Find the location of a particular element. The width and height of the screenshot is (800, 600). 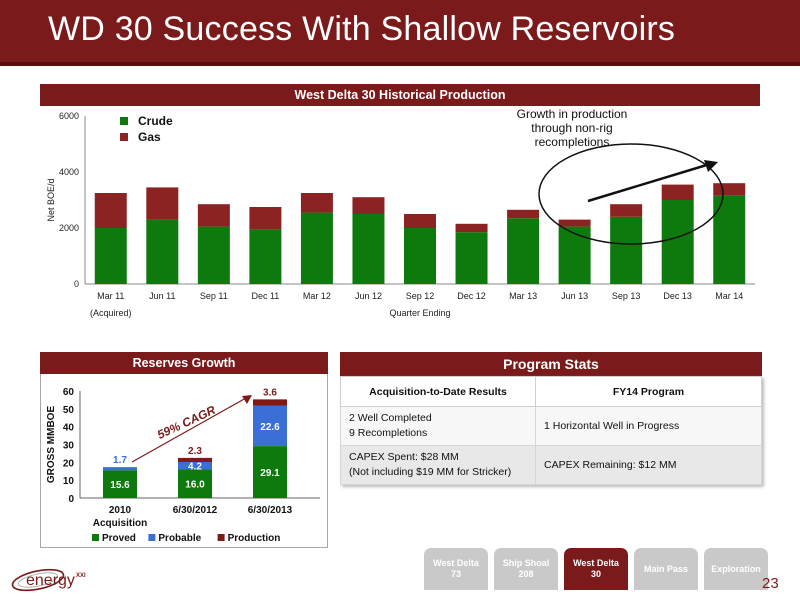

energy-xxi-logo: energy XXI is located at coordinates (48, 580).